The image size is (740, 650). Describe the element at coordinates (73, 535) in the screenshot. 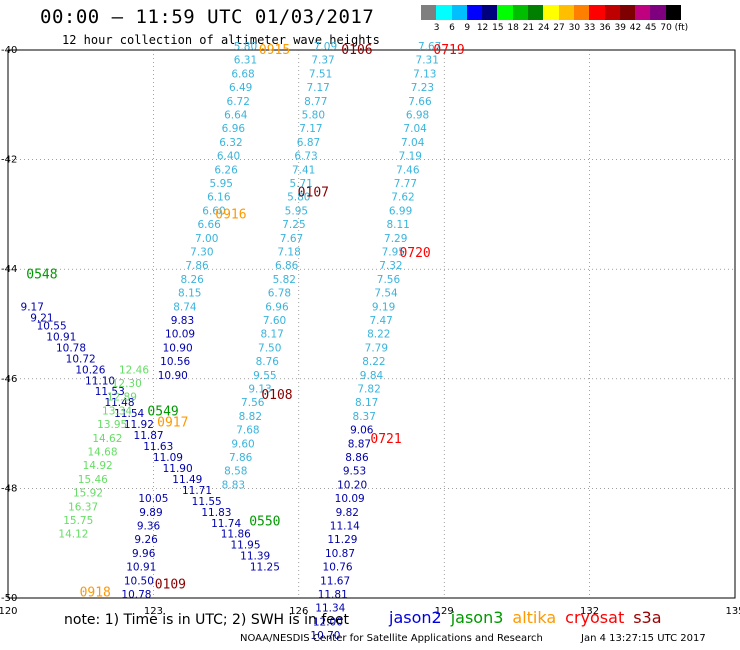

I see `wave-height-point: 14.12` at that location.